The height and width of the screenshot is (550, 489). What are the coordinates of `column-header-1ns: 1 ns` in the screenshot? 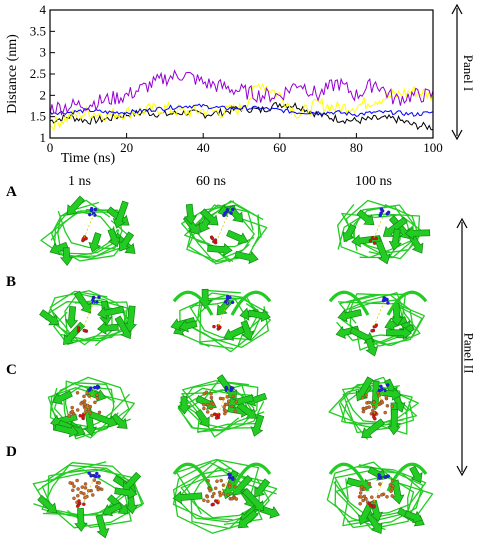 It's located at (79, 181).